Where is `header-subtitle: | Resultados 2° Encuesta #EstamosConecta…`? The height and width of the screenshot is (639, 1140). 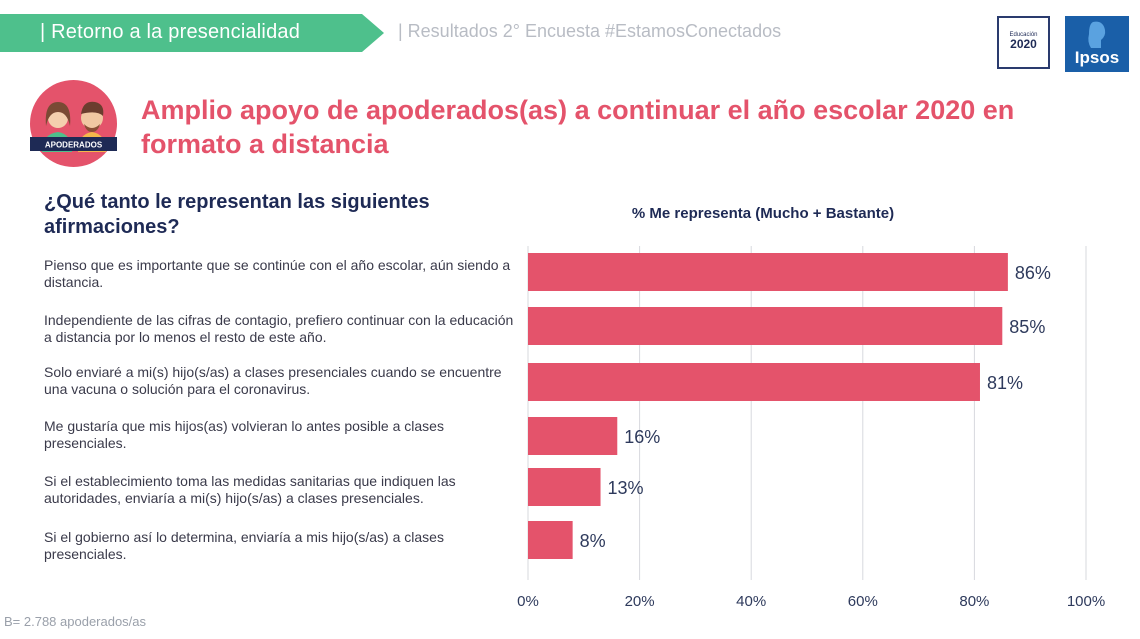 header-subtitle: | Resultados 2° Encuesta #EstamosConecta… is located at coordinates (590, 31).